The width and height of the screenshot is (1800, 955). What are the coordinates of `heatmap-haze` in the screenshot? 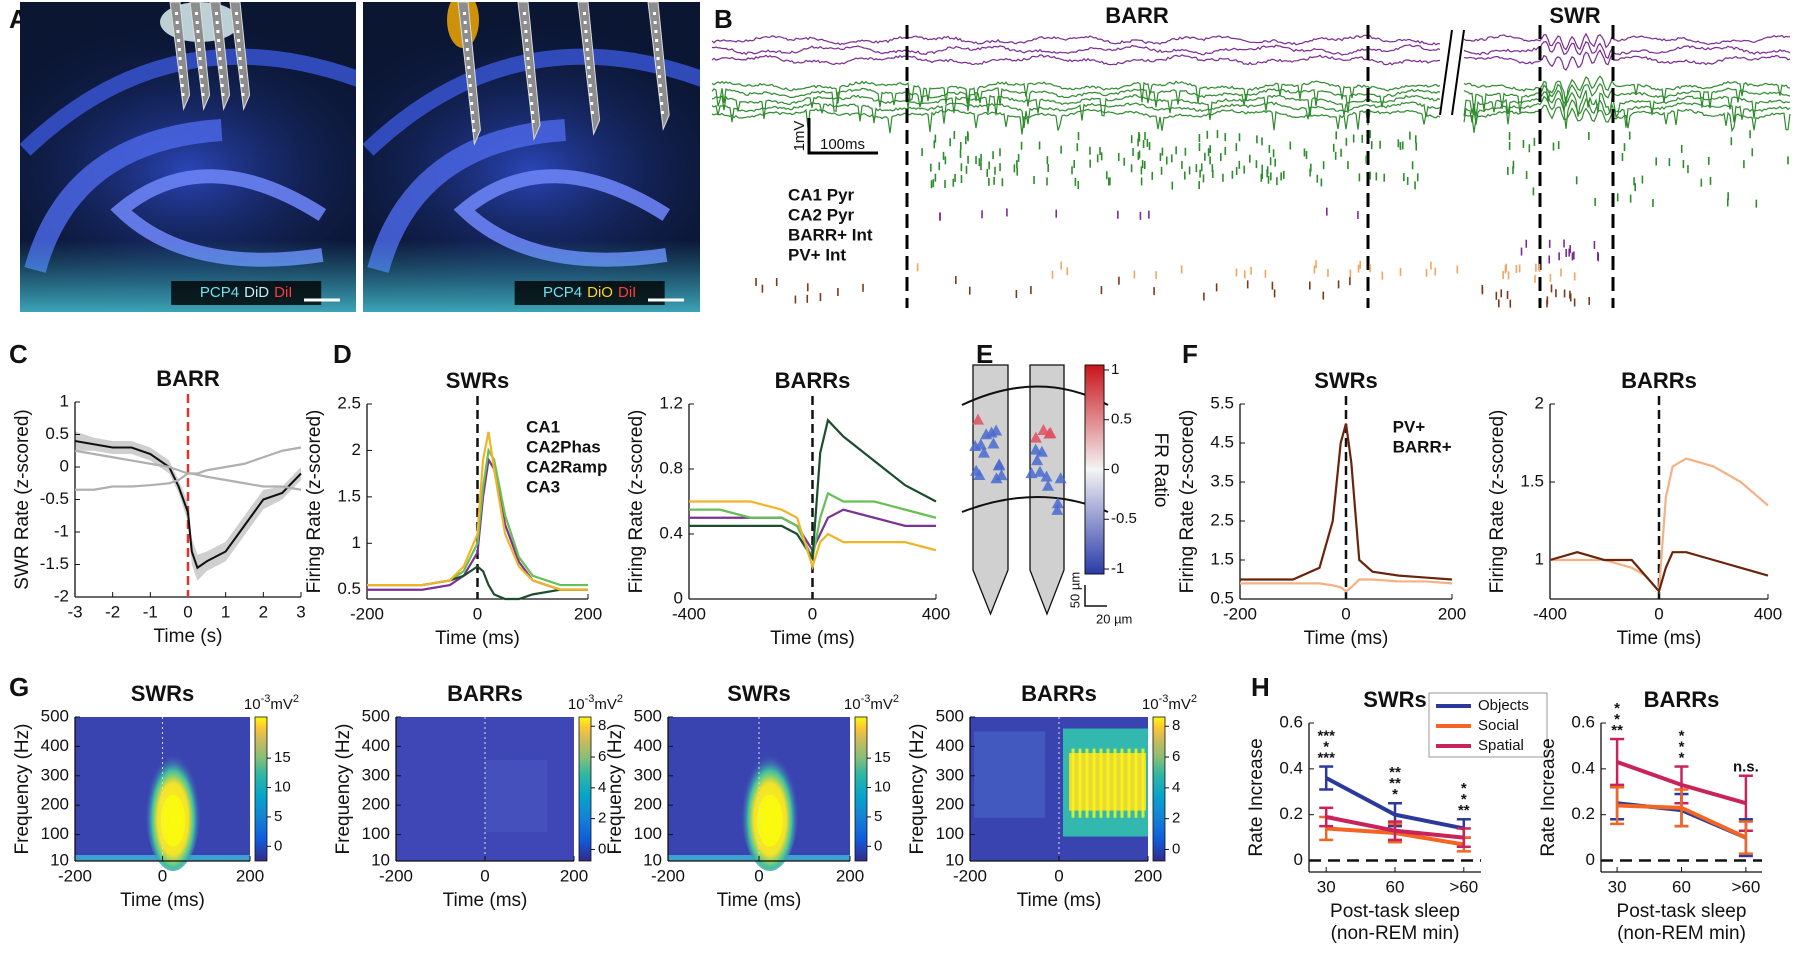 It's located at (516, 796).